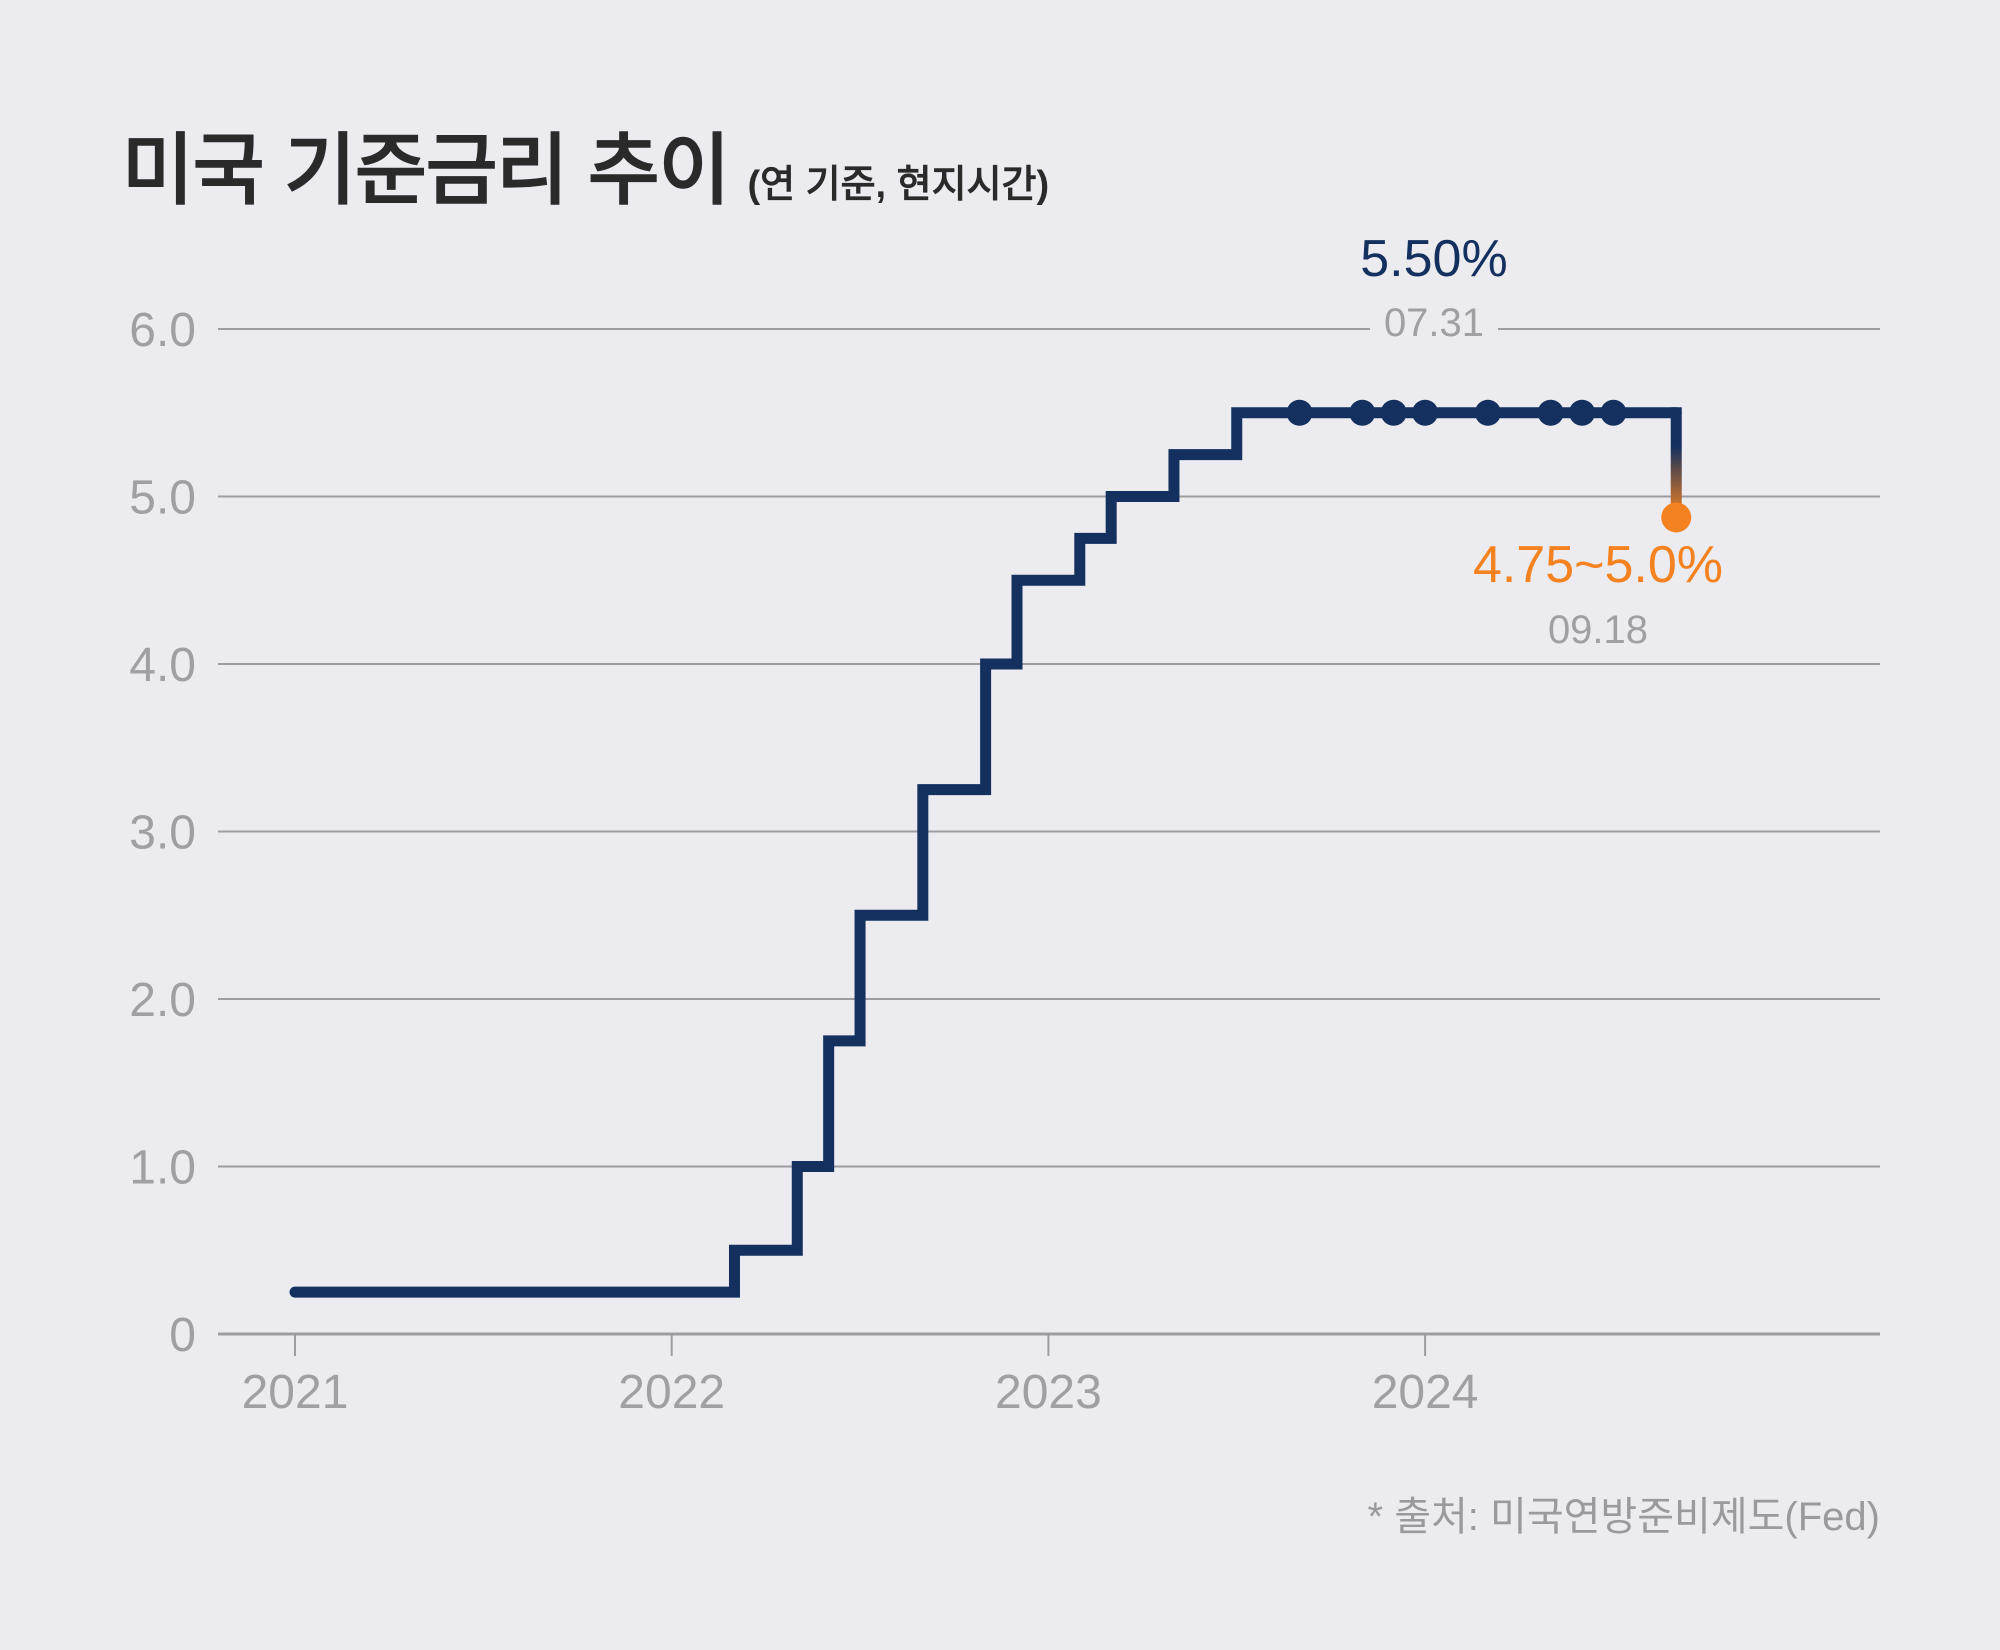  I want to click on title-block: 미국 기준금리 추이 (연 기준, 현지시간), so click(585, 164).